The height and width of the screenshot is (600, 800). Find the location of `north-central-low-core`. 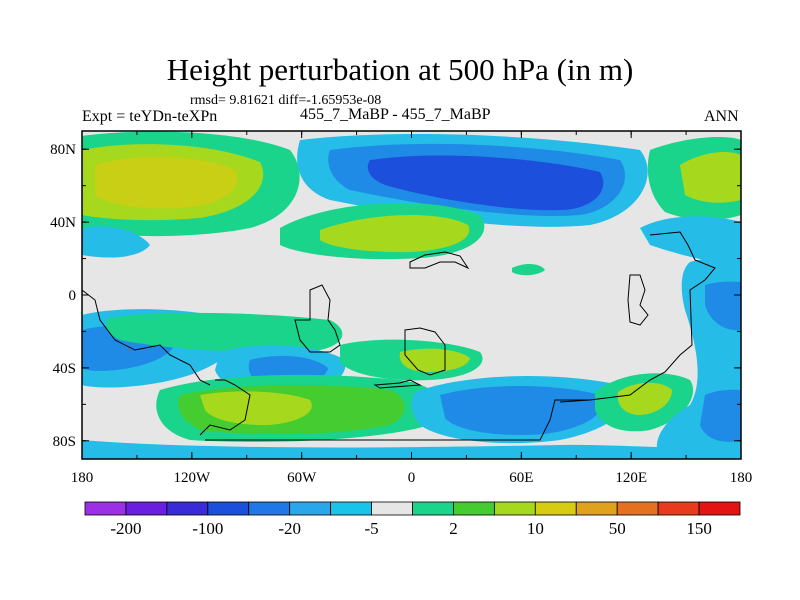

north-central-low-core is located at coordinates (485, 183).